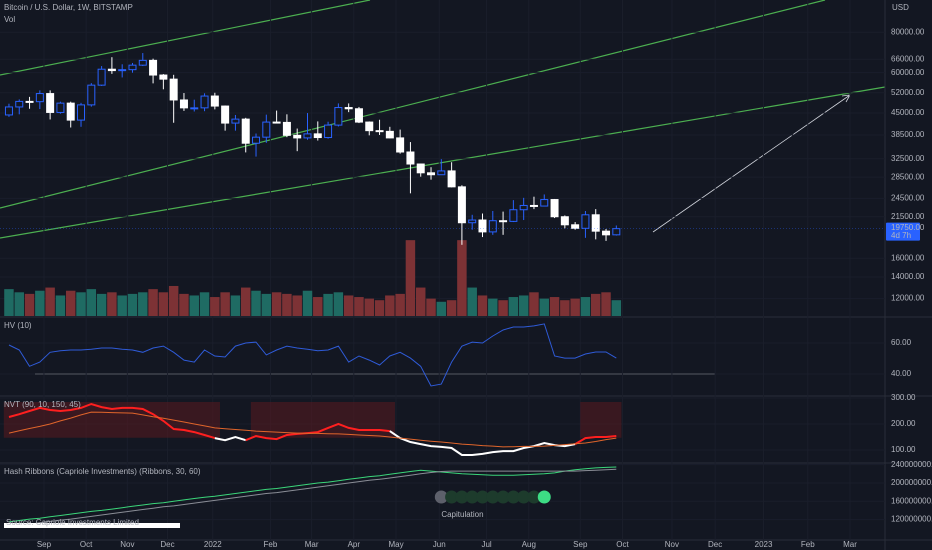 The height and width of the screenshot is (550, 932). Describe the element at coordinates (271, 544) in the screenshot. I see `x-tick-label: Feb` at that location.